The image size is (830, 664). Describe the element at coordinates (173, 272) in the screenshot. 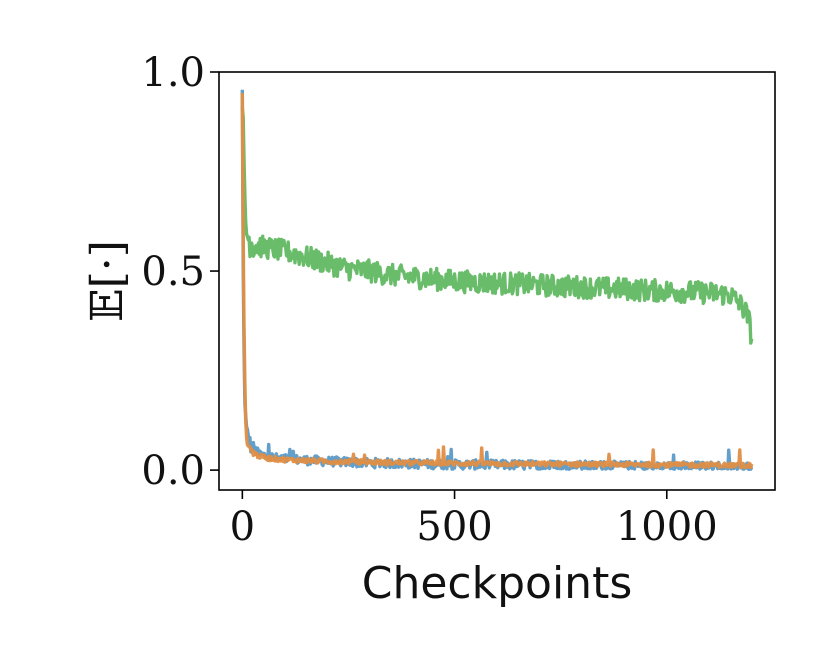

I see `y-tick-label: 0.5` at that location.